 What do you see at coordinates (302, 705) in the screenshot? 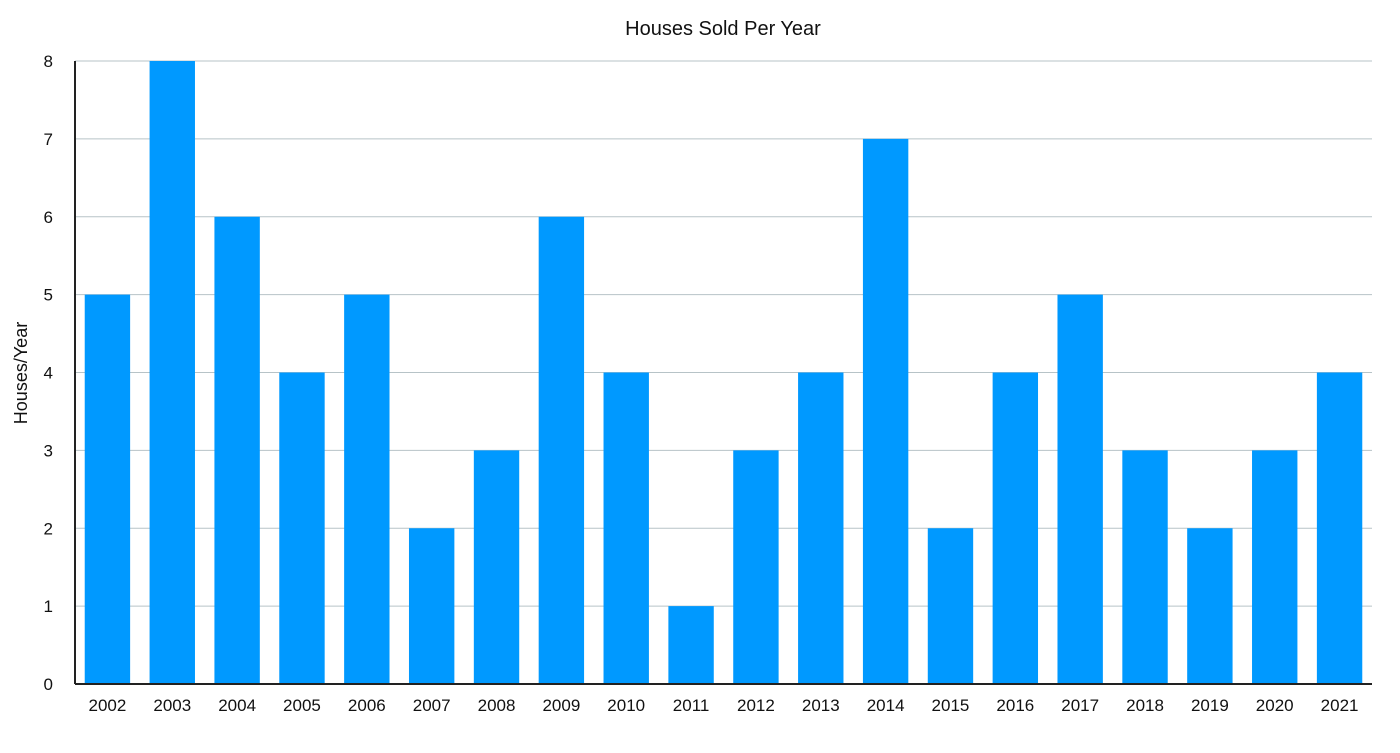
I see `x-tick-label: 2005` at bounding box center [302, 705].